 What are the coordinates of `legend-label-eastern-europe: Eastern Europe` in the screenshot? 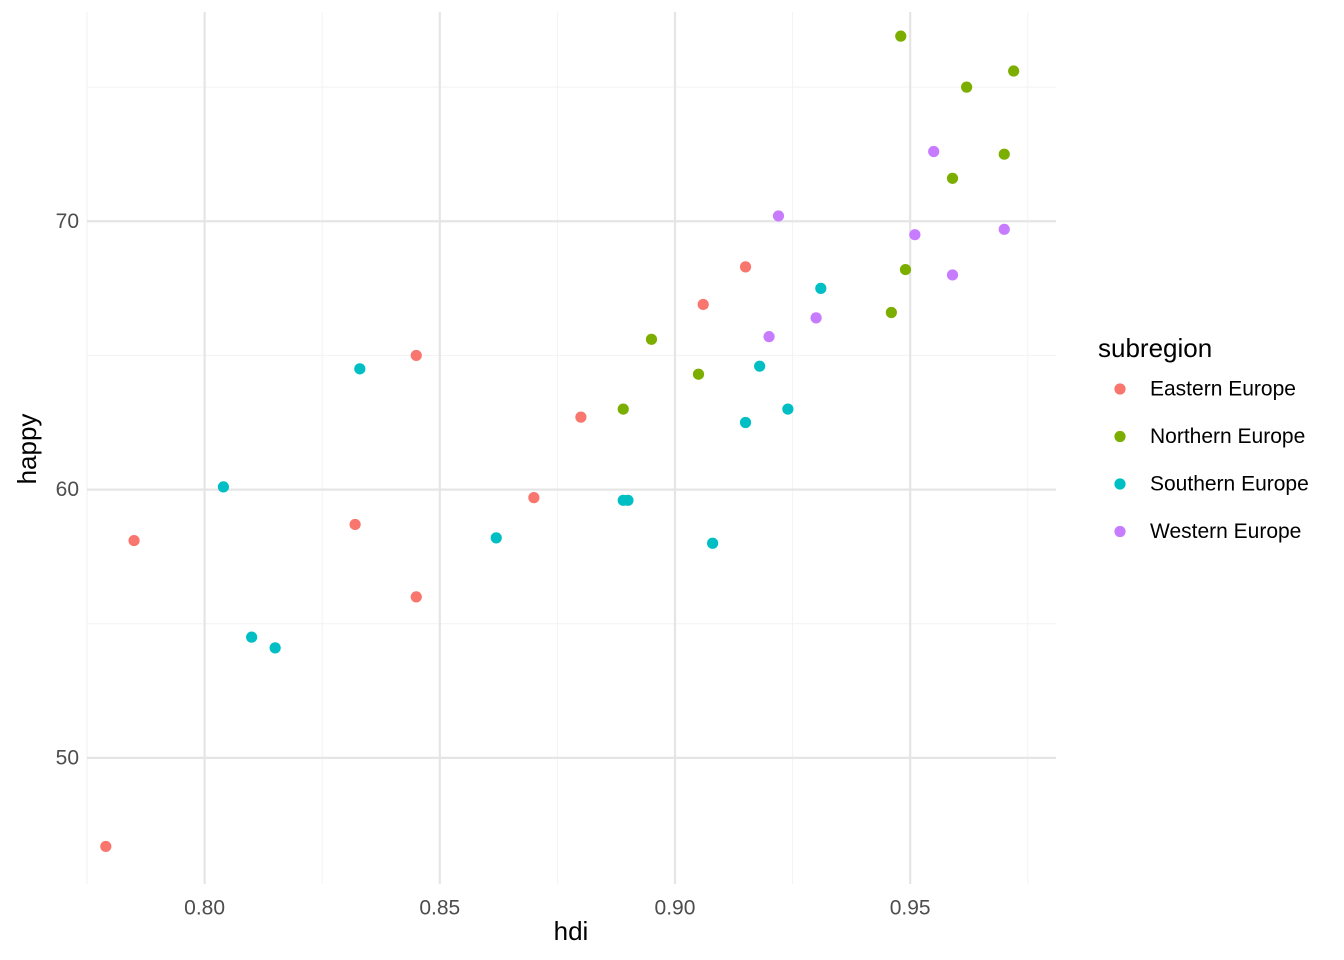 It's located at (1223, 389).